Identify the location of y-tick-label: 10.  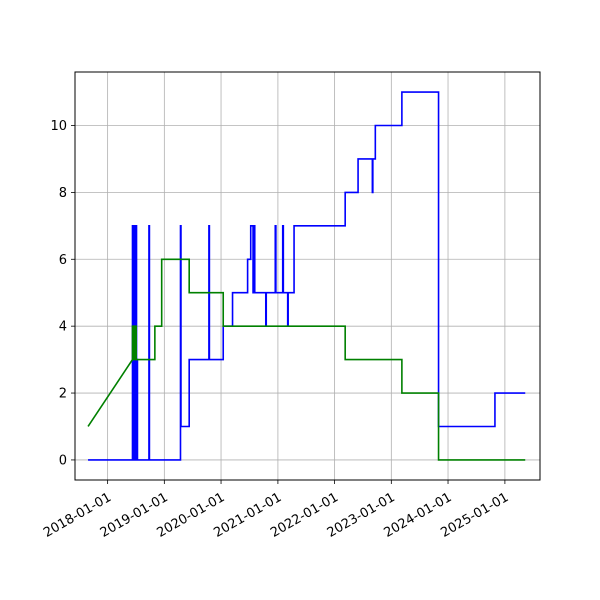
(58, 126).